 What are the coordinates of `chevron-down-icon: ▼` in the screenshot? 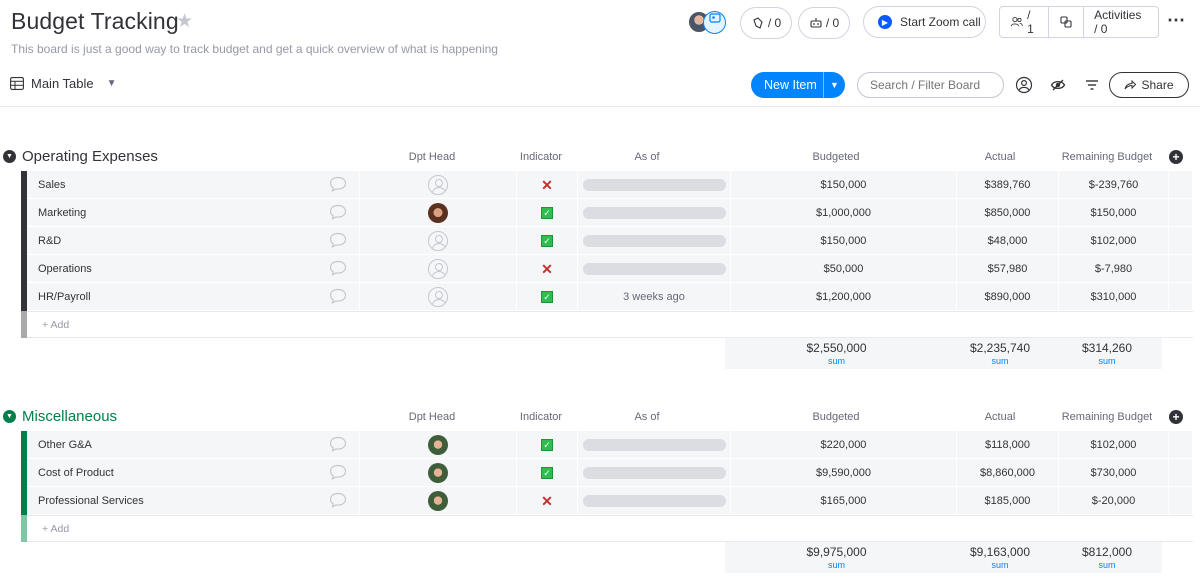 It's located at (111, 83).